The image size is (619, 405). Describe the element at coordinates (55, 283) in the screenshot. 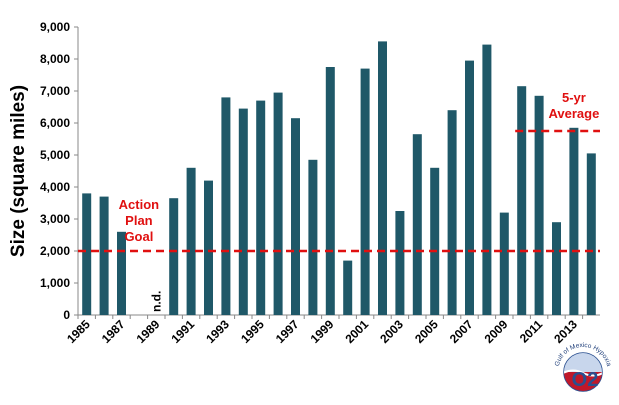

I see `y-tick-label: 1,000` at that location.